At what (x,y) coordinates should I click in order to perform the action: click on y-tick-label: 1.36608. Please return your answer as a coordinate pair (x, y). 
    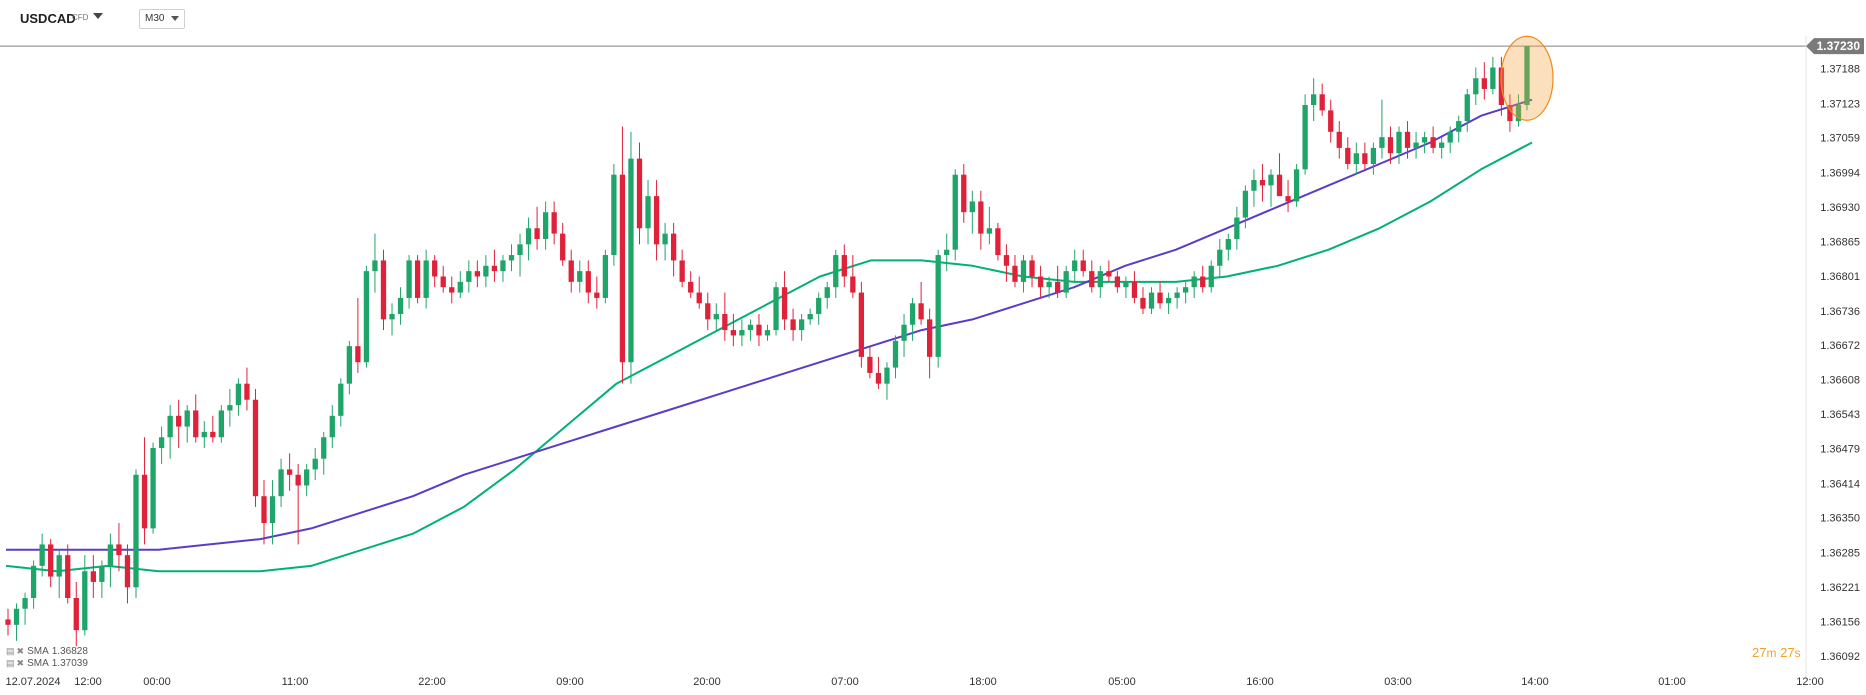
    Looking at the image, I should click on (1840, 380).